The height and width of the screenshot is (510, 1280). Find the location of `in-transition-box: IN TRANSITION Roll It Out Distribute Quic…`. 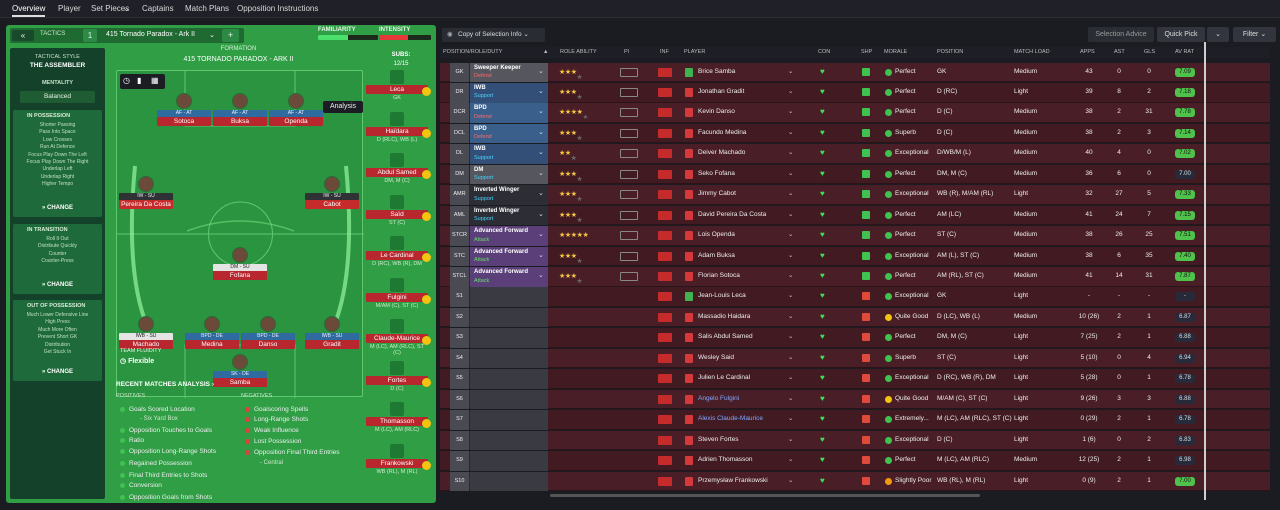

in-transition-box: IN TRANSITION Roll It Out Distribute Quic… is located at coordinates (57, 259).